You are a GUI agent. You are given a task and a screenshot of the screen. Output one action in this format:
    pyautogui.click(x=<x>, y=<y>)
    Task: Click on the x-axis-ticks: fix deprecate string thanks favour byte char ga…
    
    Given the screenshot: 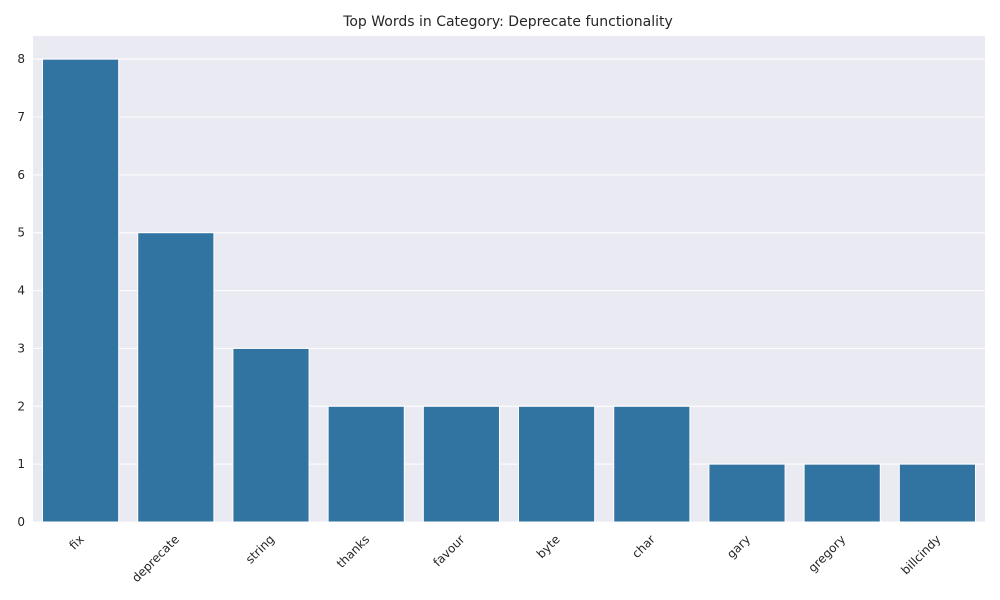 What is the action you would take?
    pyautogui.click(x=504, y=558)
    